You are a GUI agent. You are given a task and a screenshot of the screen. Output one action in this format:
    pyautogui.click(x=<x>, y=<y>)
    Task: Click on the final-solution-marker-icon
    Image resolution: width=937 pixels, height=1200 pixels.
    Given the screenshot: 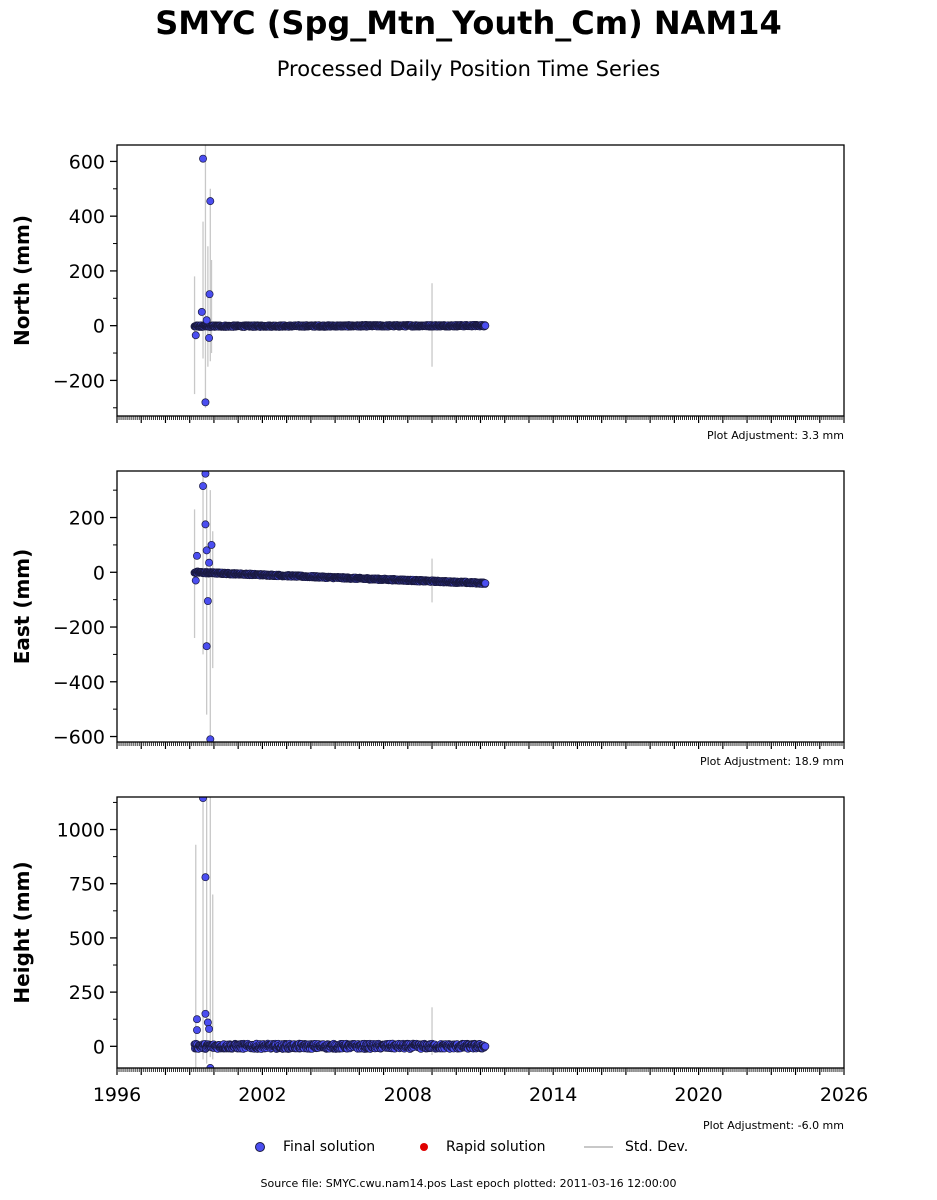 What is the action you would take?
    pyautogui.click(x=260, y=1147)
    